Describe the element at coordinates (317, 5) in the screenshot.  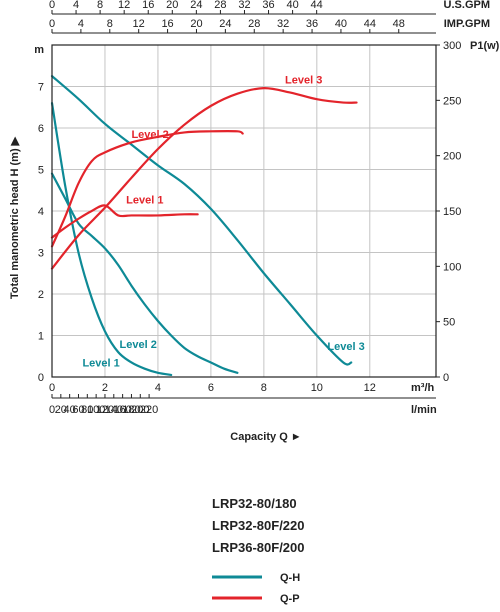
I see `usgpm-tick-label: 44` at that location.